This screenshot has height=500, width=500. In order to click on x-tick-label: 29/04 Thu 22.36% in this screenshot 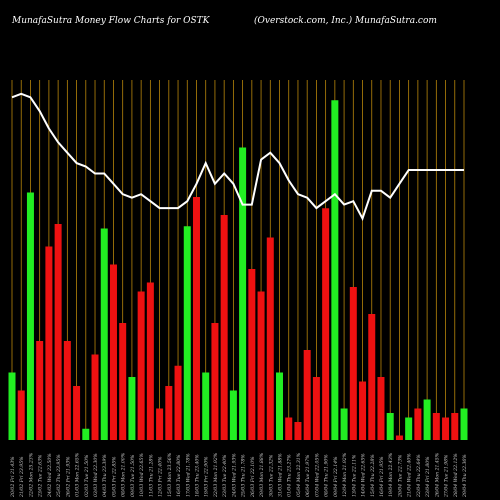, I will do `click(465, 476)`.